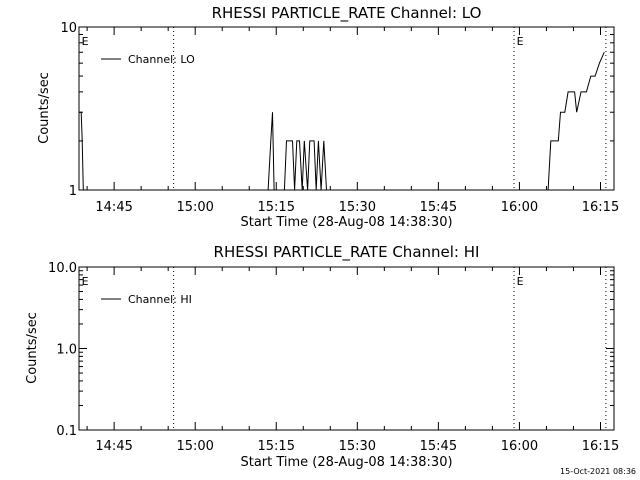 Image resolution: width=640 pixels, height=480 pixels. What do you see at coordinates (160, 299) in the screenshot?
I see `legend-label: Channel: HI` at bounding box center [160, 299].